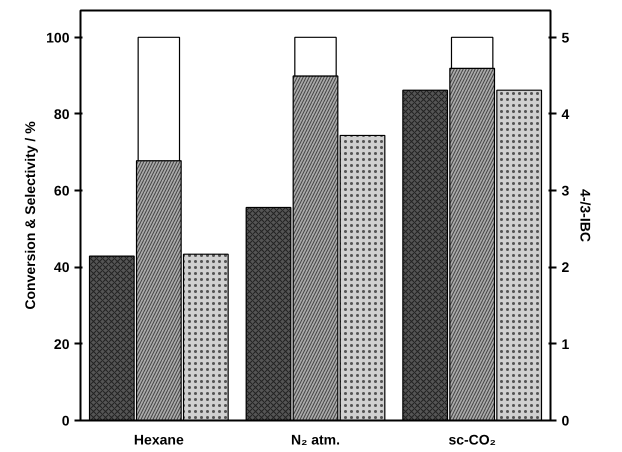 The height and width of the screenshot is (452, 622). What do you see at coordinates (58, 37) in the screenshot?
I see `y-tick-label: 100` at bounding box center [58, 37].